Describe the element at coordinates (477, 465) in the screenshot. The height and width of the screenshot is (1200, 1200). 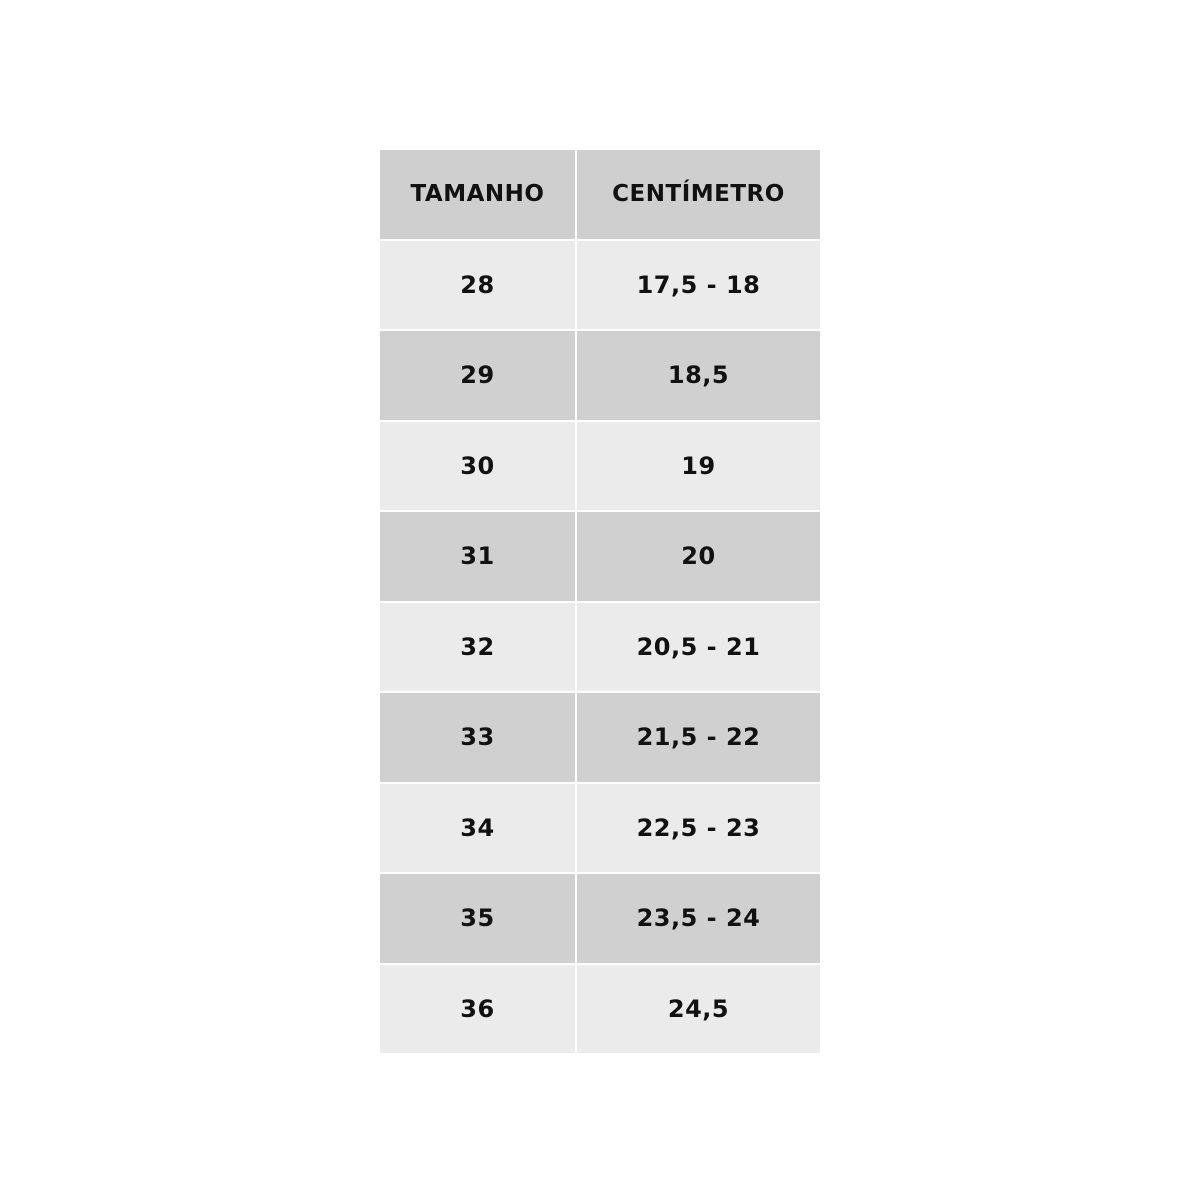
I see `size-cell: 30` at that location.